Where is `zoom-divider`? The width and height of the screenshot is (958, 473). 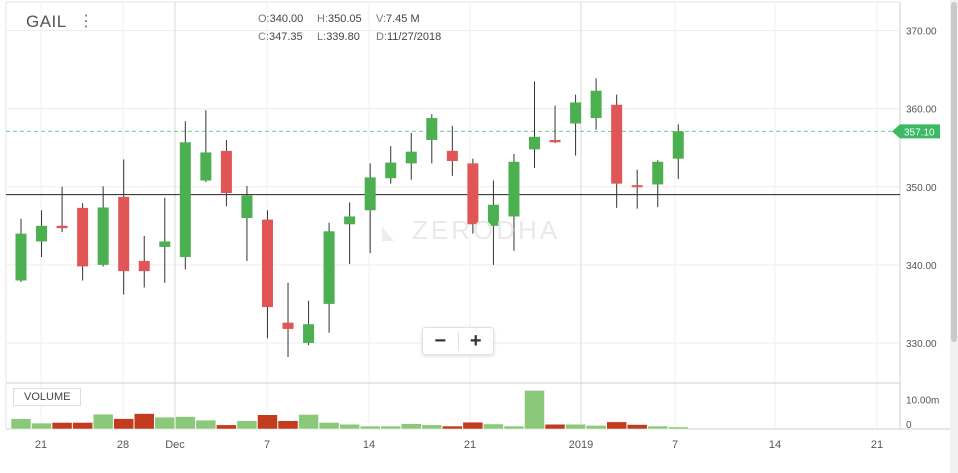 zoom-divider is located at coordinates (458, 341).